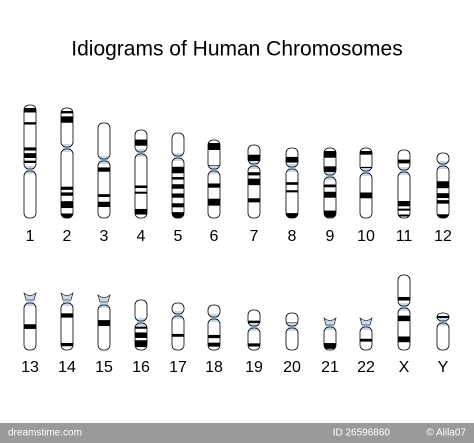 This screenshot has height=443, width=474. Describe the element at coordinates (366, 367) in the screenshot. I see `chromosome-label: 22` at that location.